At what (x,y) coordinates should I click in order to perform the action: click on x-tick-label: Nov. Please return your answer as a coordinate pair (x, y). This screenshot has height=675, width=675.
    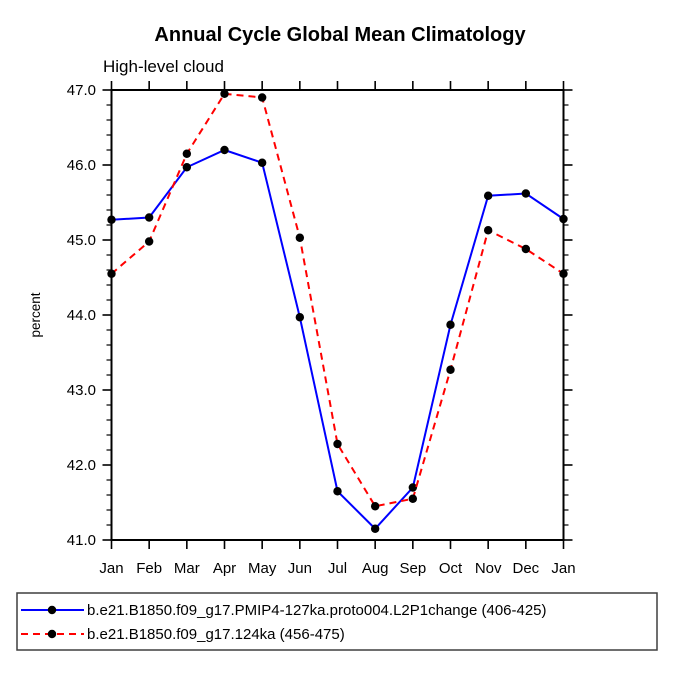
    Looking at the image, I should click on (488, 568).